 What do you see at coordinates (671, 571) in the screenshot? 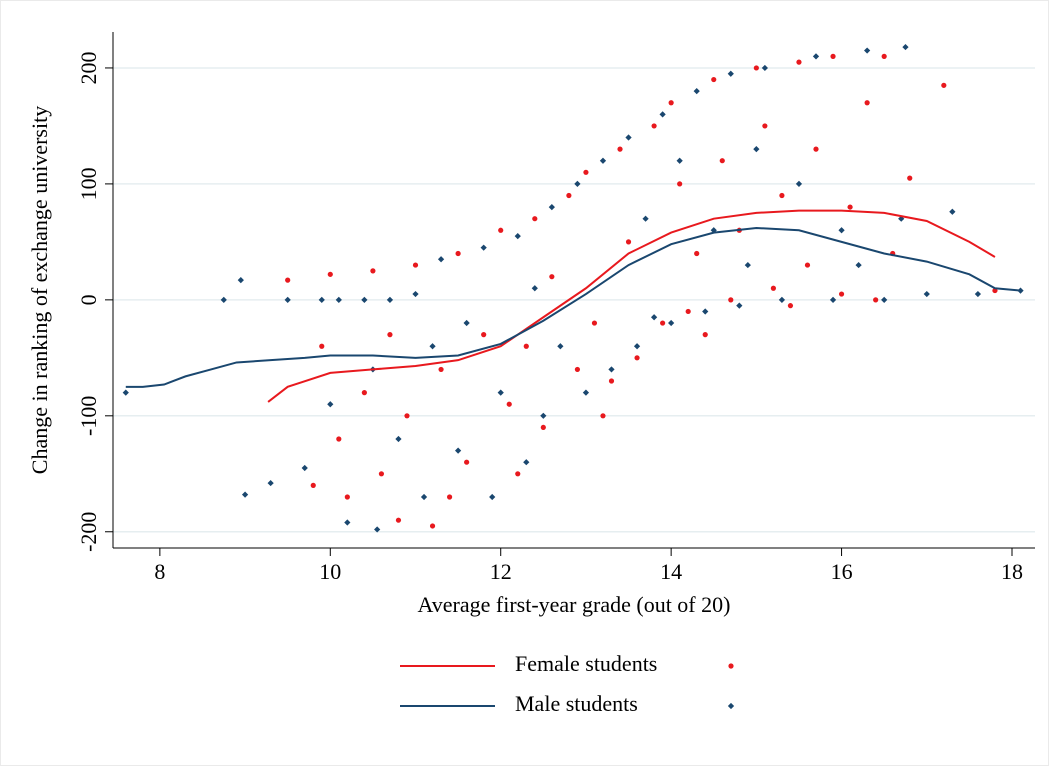
I see `x-tick-label: 14` at bounding box center [671, 571].